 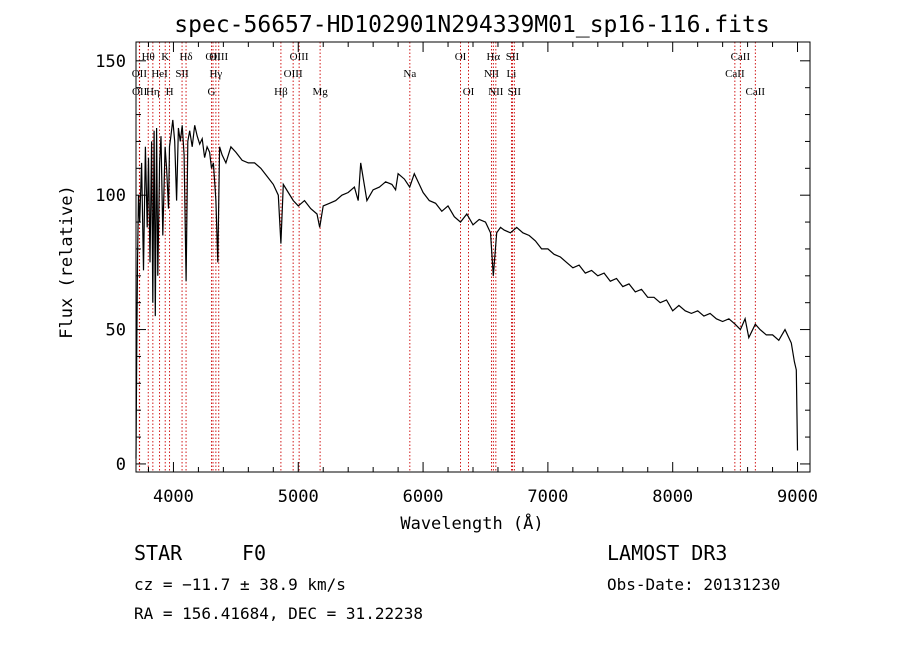 What do you see at coordinates (173, 497) in the screenshot?
I see `x-tick-label: 4000` at bounding box center [173, 497].